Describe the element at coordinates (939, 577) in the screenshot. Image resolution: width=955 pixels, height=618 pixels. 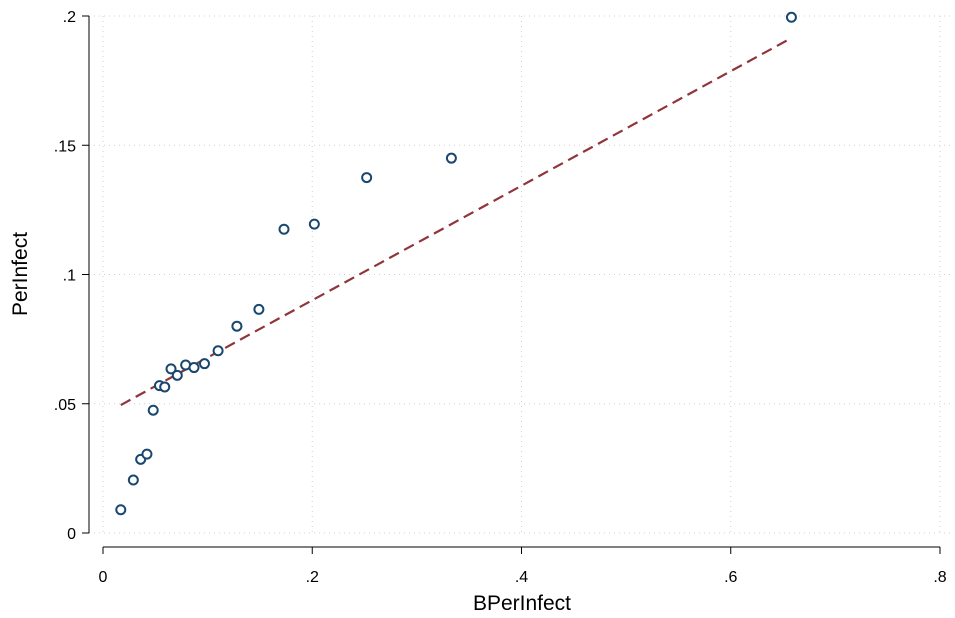
I see `x-tick-label: .8` at that location.